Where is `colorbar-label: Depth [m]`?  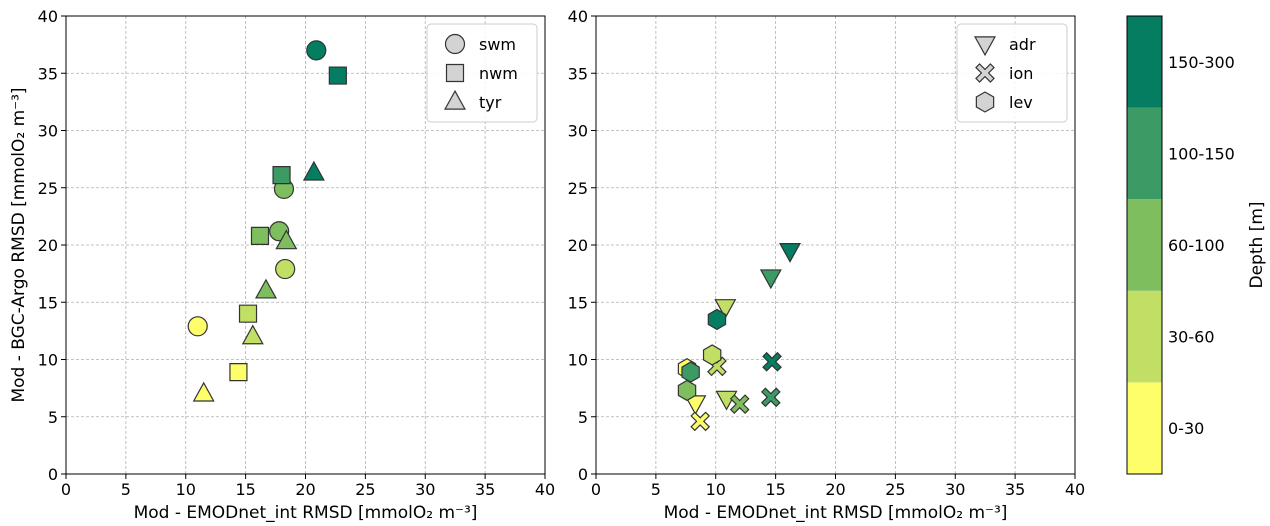 colorbar-label: Depth [m] is located at coordinates (1257, 244).